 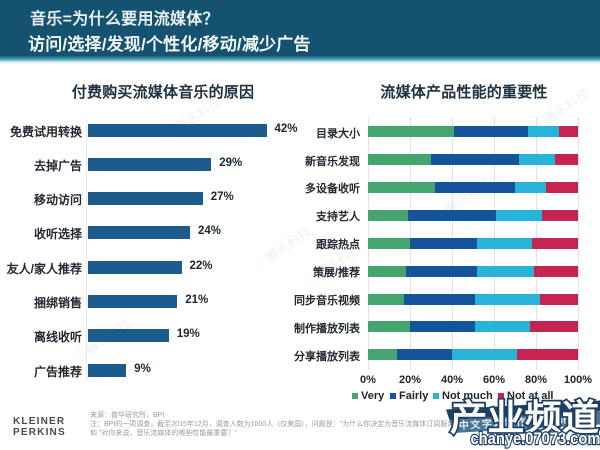 What do you see at coordinates (524, 417) in the screenshot?
I see `svg-text: 产业频道` at bounding box center [524, 417].